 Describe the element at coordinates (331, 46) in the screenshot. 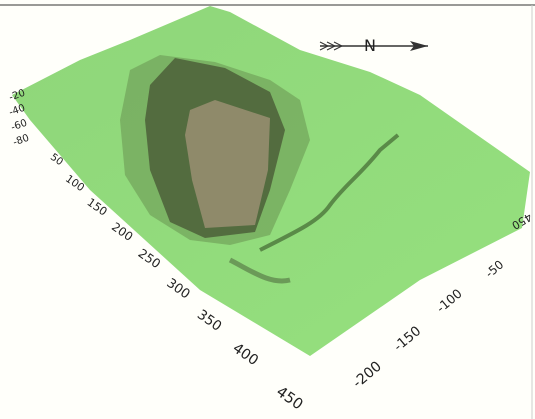

I see `compass-tail` at that location.